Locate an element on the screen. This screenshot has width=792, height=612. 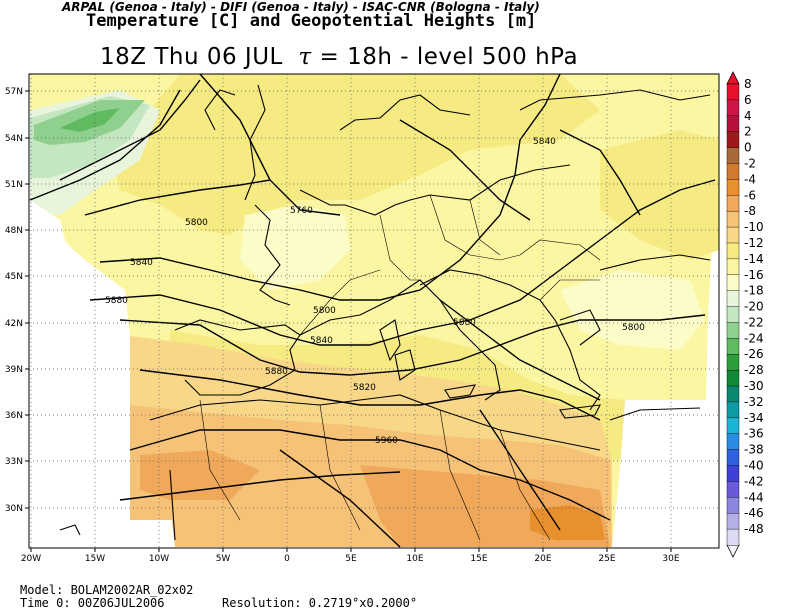
domain-mask-east is located at coordinates (665, 474).